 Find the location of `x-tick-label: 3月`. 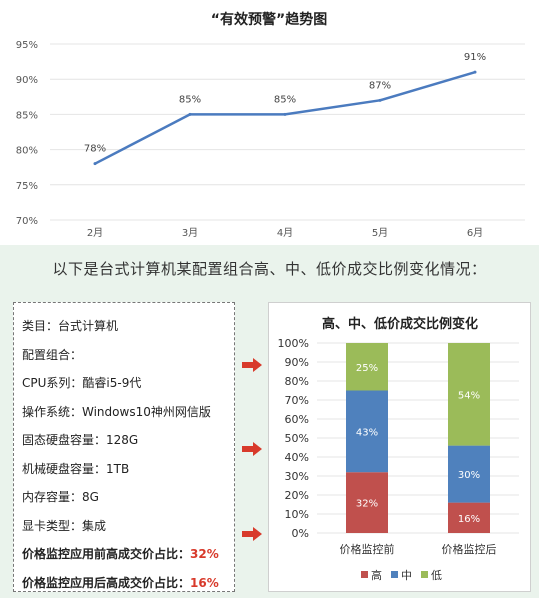

x-tick-label: 3月 is located at coordinates (190, 233).